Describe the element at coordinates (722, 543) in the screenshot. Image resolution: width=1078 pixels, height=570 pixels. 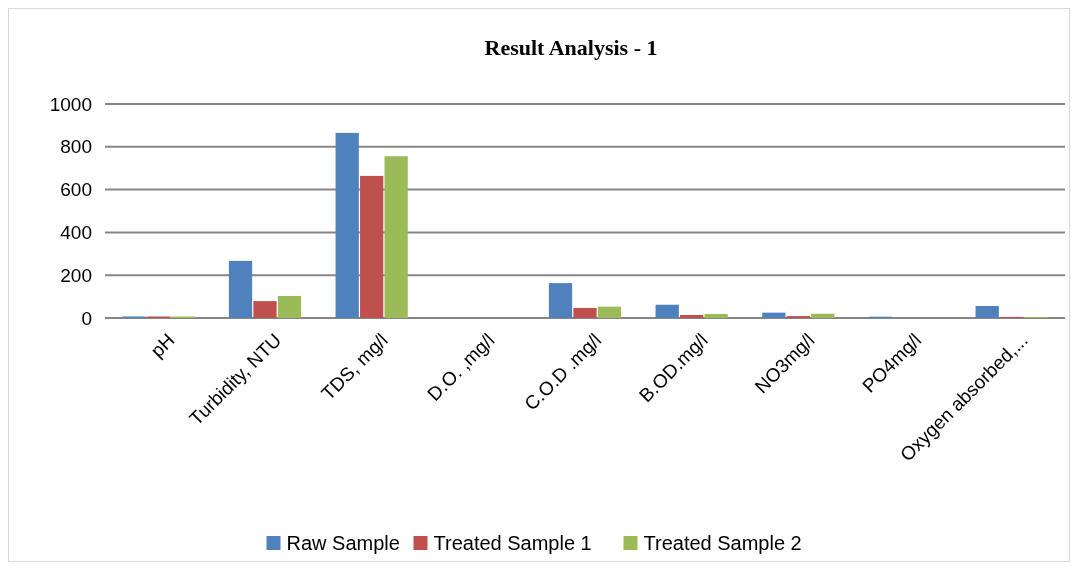
I see `legend-label: Treated Sample 2` at that location.